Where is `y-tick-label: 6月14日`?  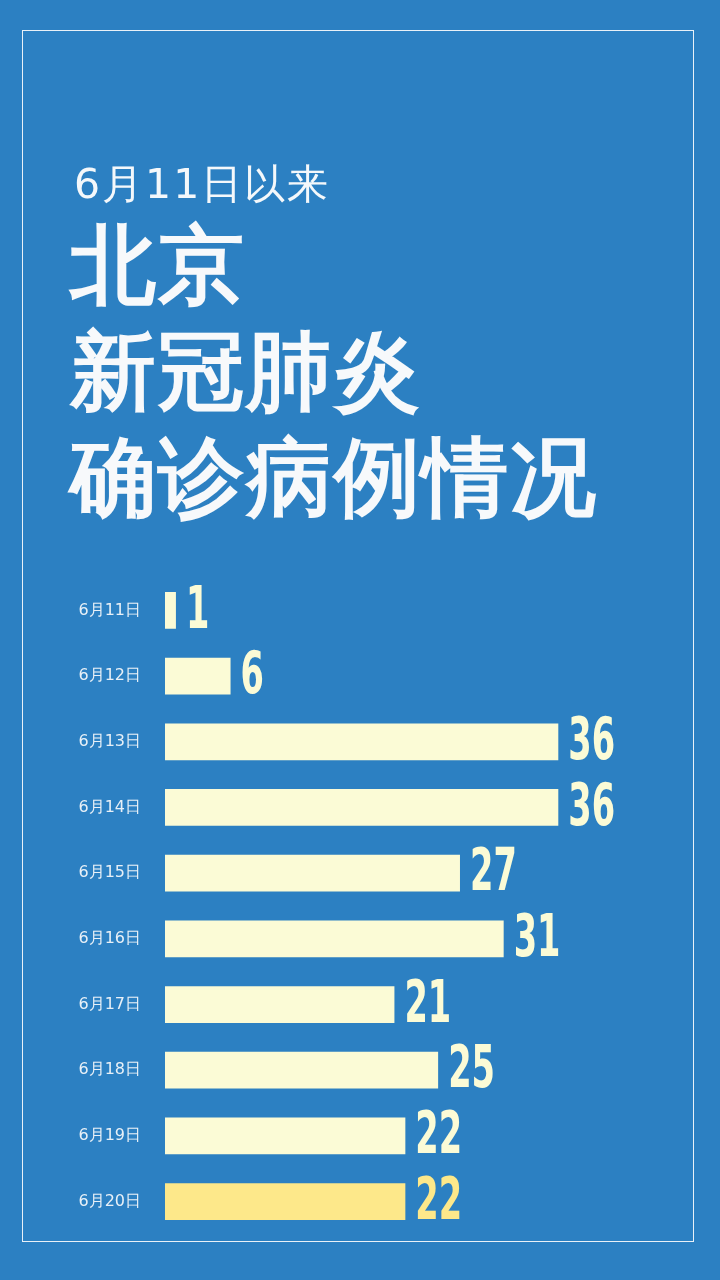 y-tick-label: 6月14日 is located at coordinates (109, 806).